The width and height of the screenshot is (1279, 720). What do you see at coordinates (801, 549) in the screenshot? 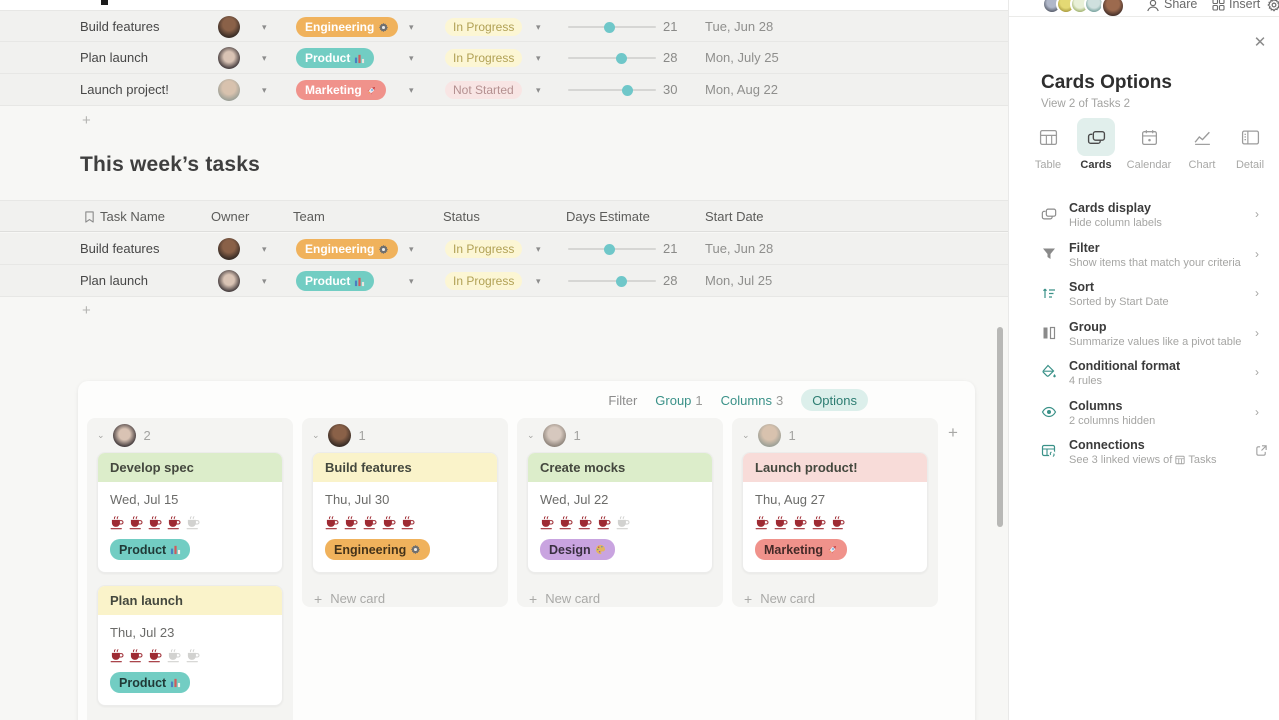
I see `team-badge: Marketing` at bounding box center [801, 549].